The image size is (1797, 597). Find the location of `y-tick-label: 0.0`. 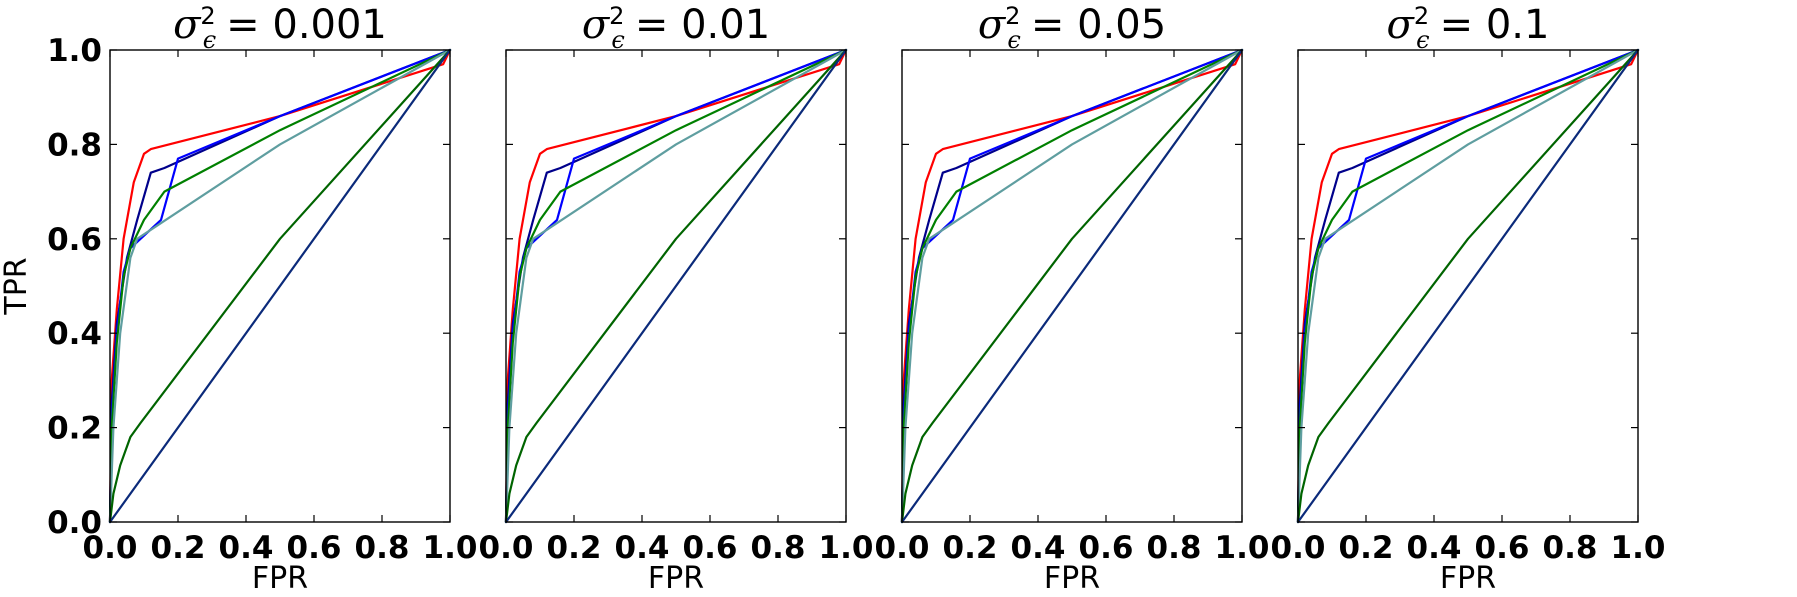

y-tick-label: 0.0 is located at coordinates (74, 523).